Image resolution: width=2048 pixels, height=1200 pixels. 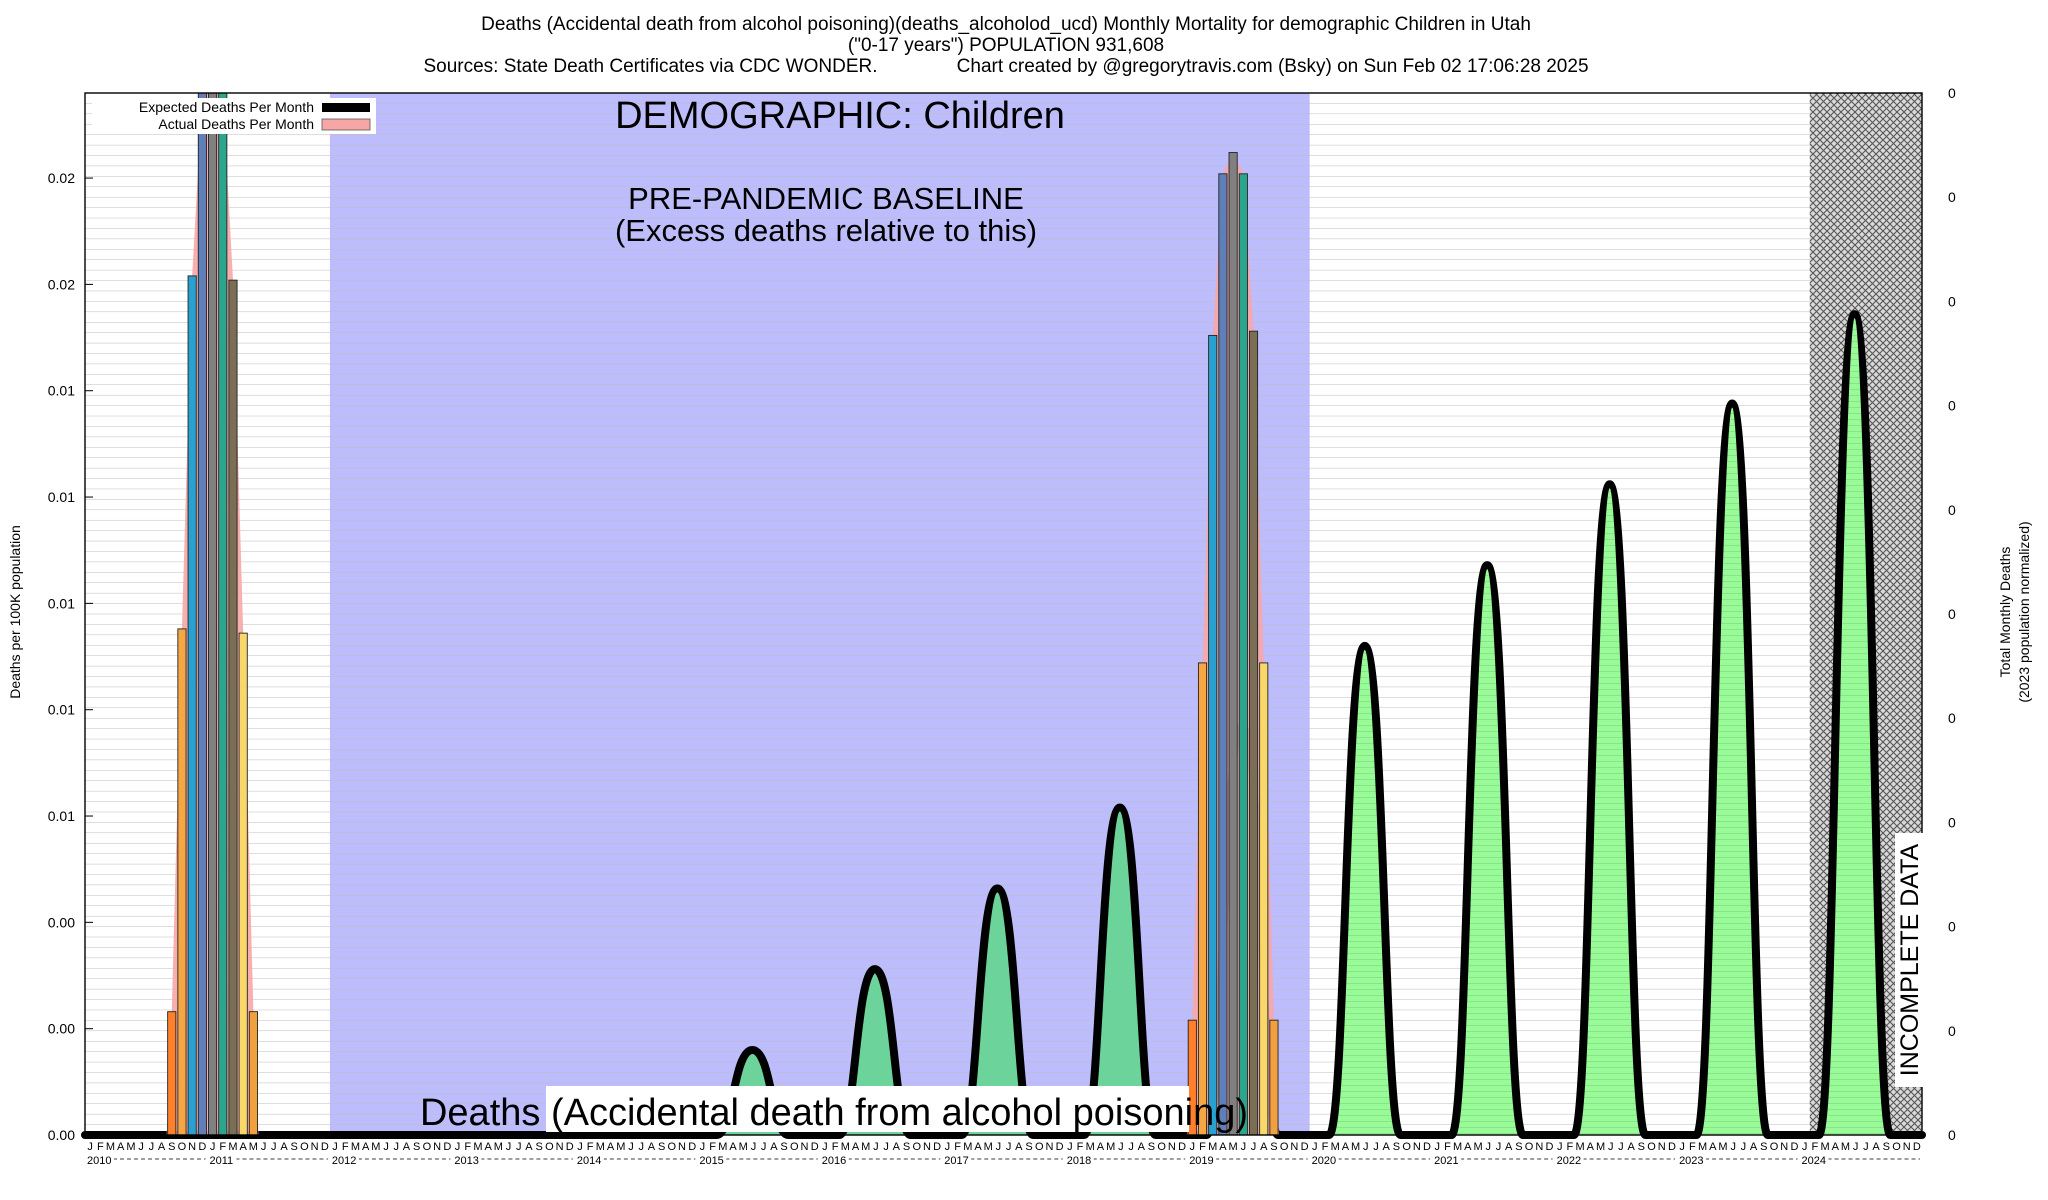 I want to click on legend-swatch-expected, so click(x=346, y=107).